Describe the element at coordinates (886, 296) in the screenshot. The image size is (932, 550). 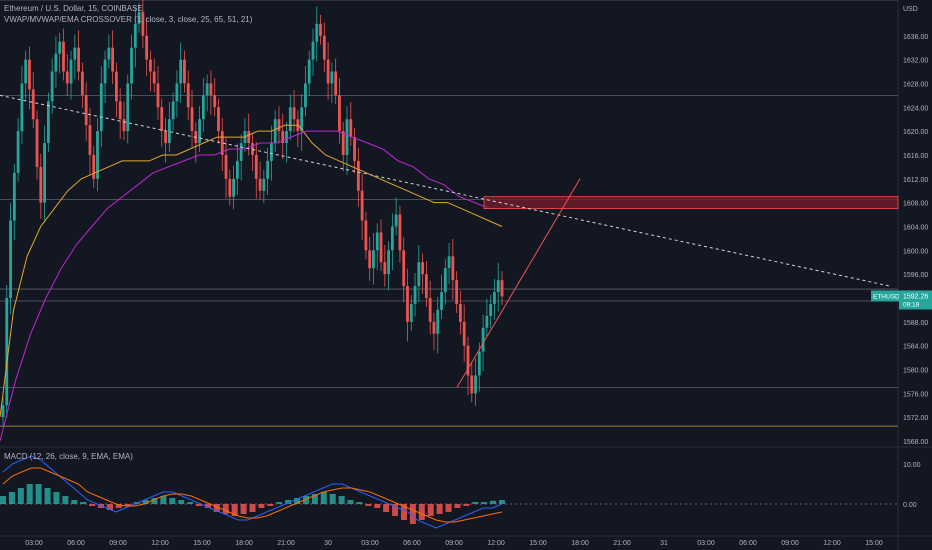
I see `symbol-tag-label: ETHUSD` at that location.